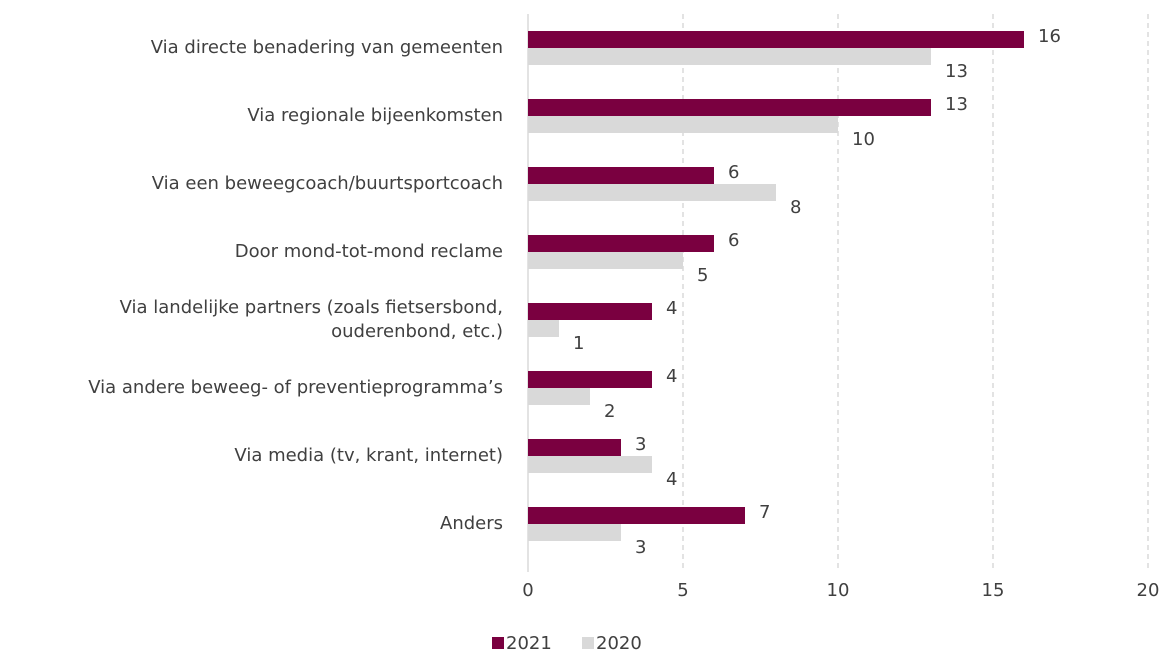 The width and height of the screenshot is (1163, 652). What do you see at coordinates (368, 251) in the screenshot?
I see `category-label: Door mond-tot-mond reclame` at bounding box center [368, 251].